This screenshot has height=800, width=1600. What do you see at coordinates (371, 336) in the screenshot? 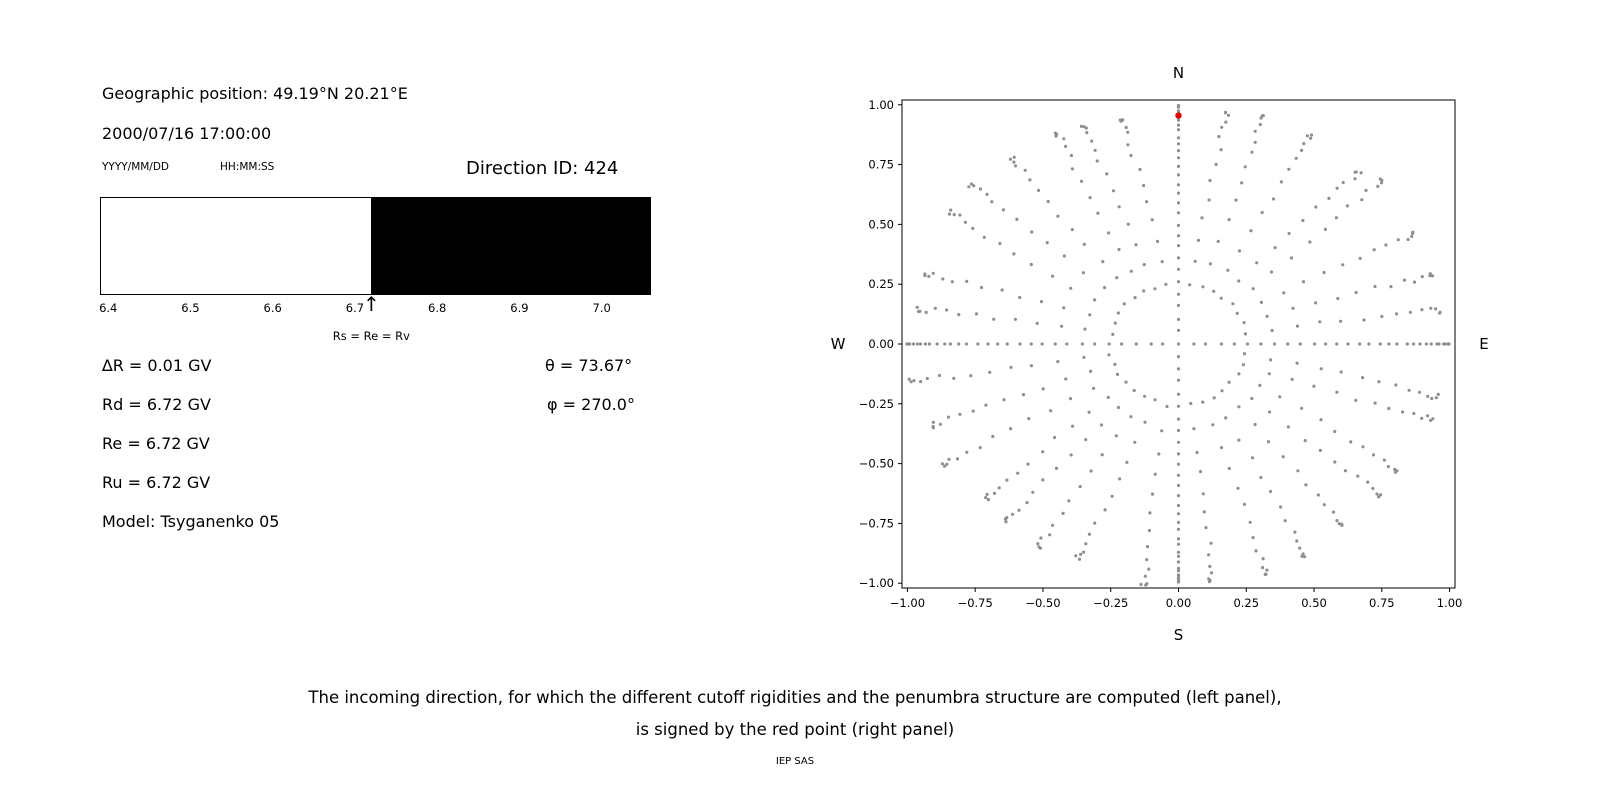
I see `cutoff-arrow-label: Rs = Re = Rv` at bounding box center [371, 336].